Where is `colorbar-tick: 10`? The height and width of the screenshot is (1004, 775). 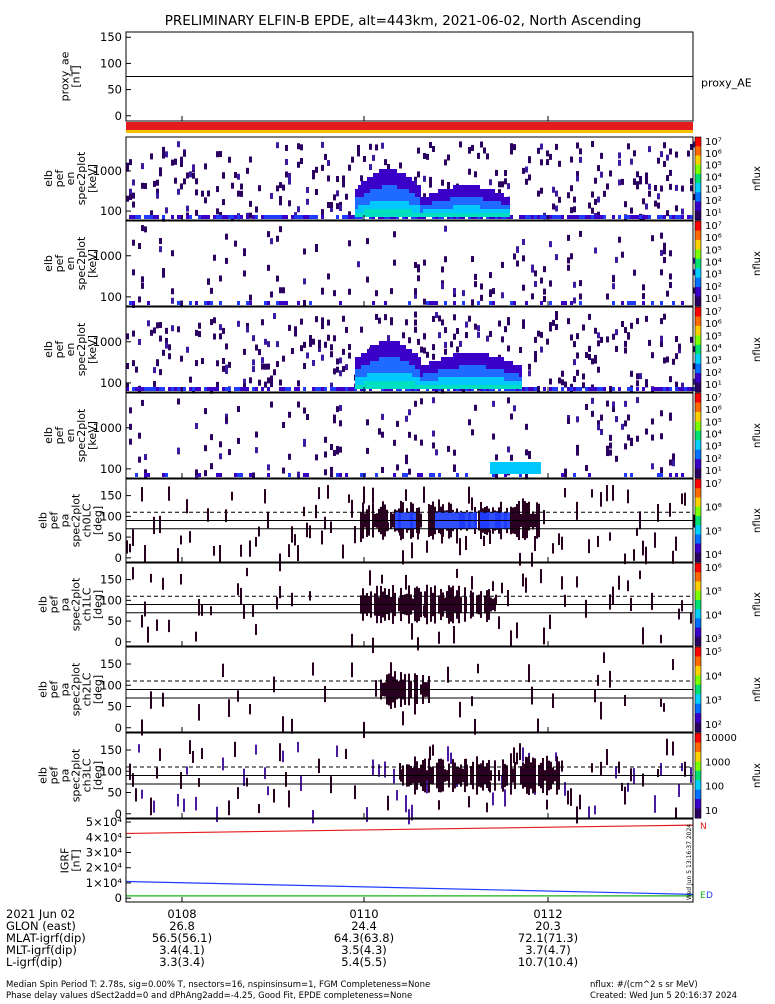
colorbar-tick: 10 is located at coordinates (711, 811).